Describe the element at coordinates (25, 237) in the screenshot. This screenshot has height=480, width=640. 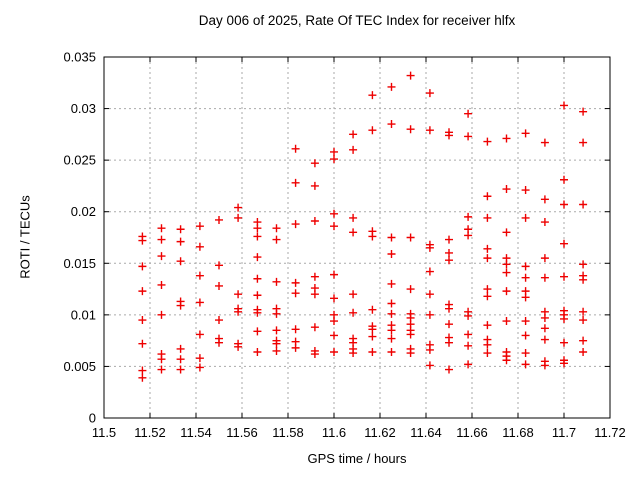
I see `y-axis-label: ROTI / TECUs` at that location.